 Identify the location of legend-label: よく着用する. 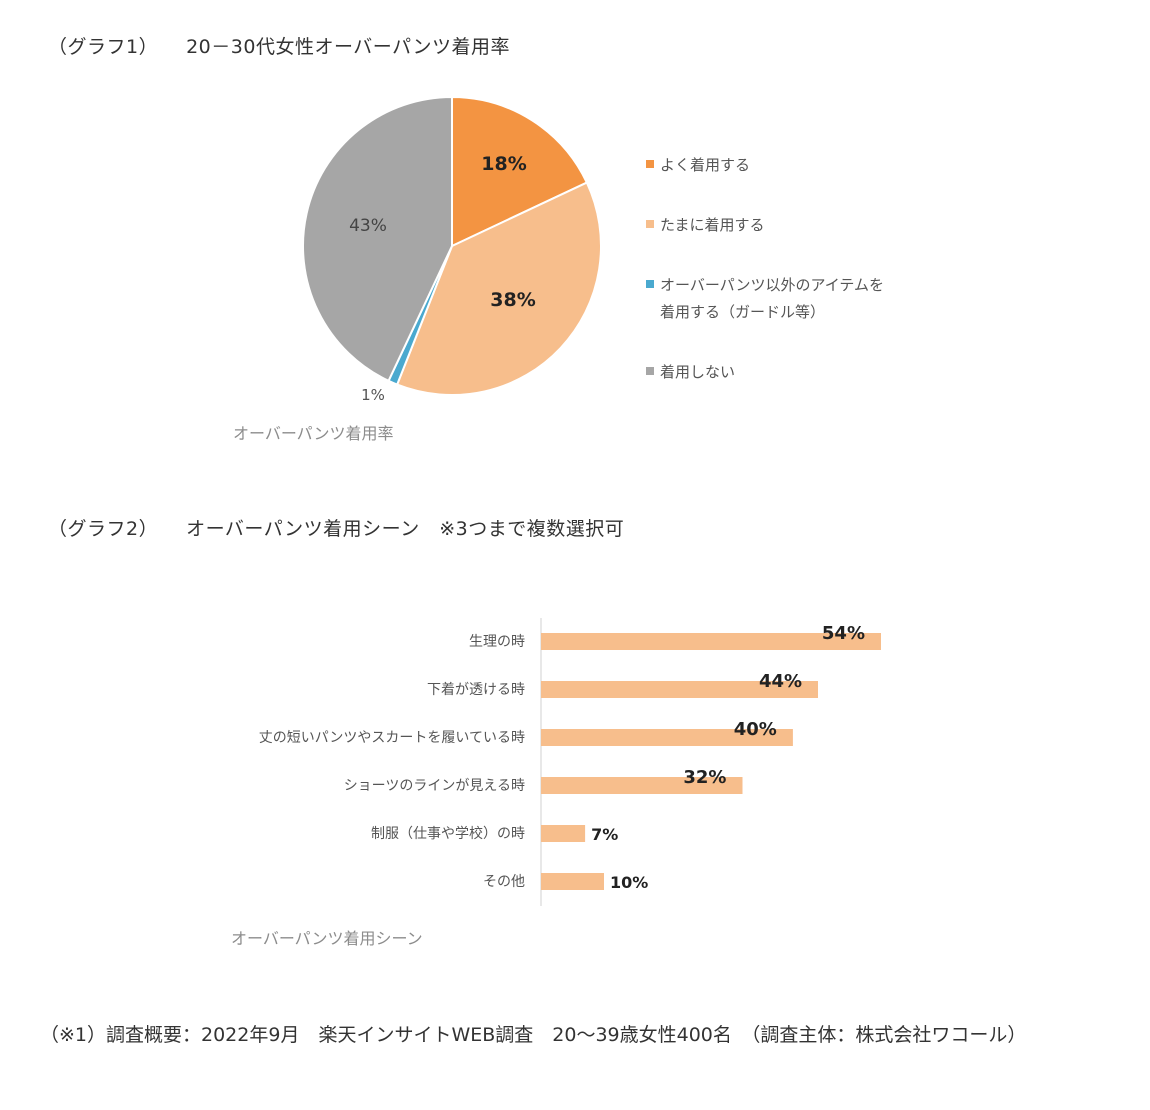
(705, 165).